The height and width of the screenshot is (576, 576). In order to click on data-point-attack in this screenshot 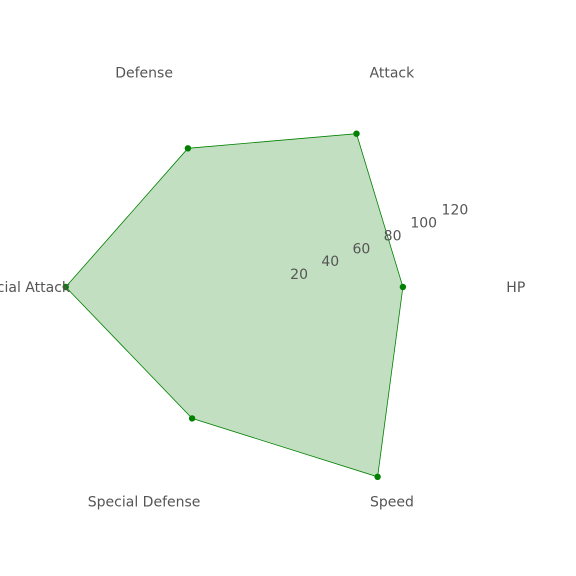, I will do `click(356, 133)`.